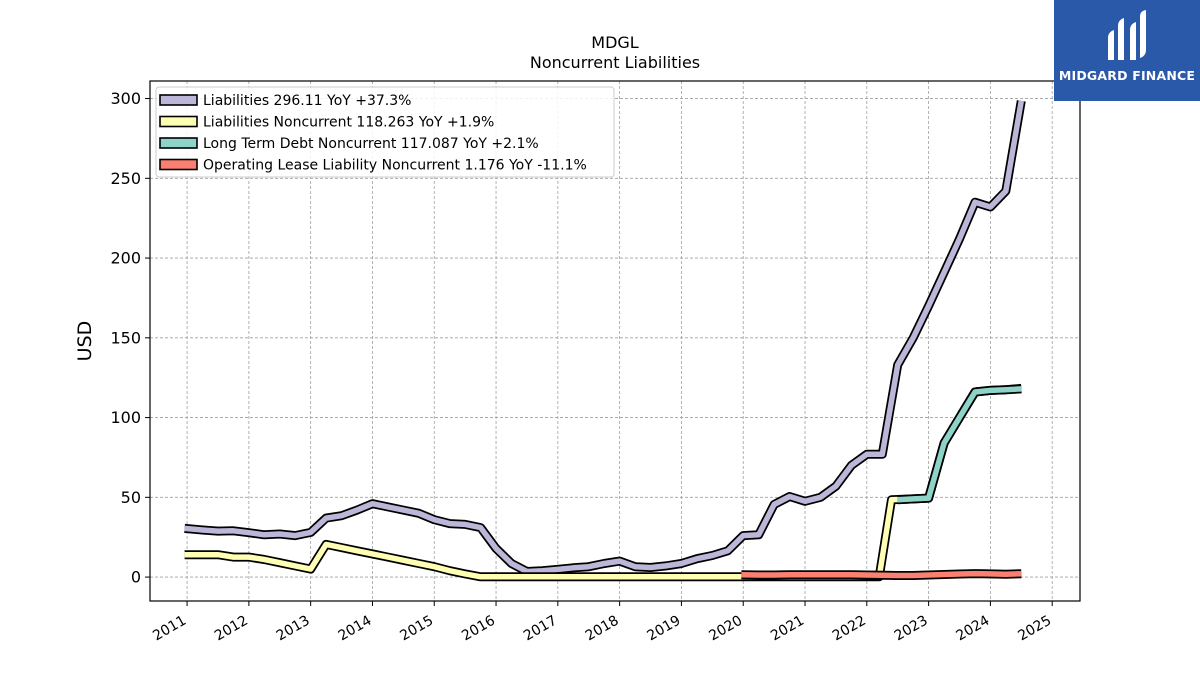  Describe the element at coordinates (540, 629) in the screenshot. I see `x-tick-label: 2017` at that location.